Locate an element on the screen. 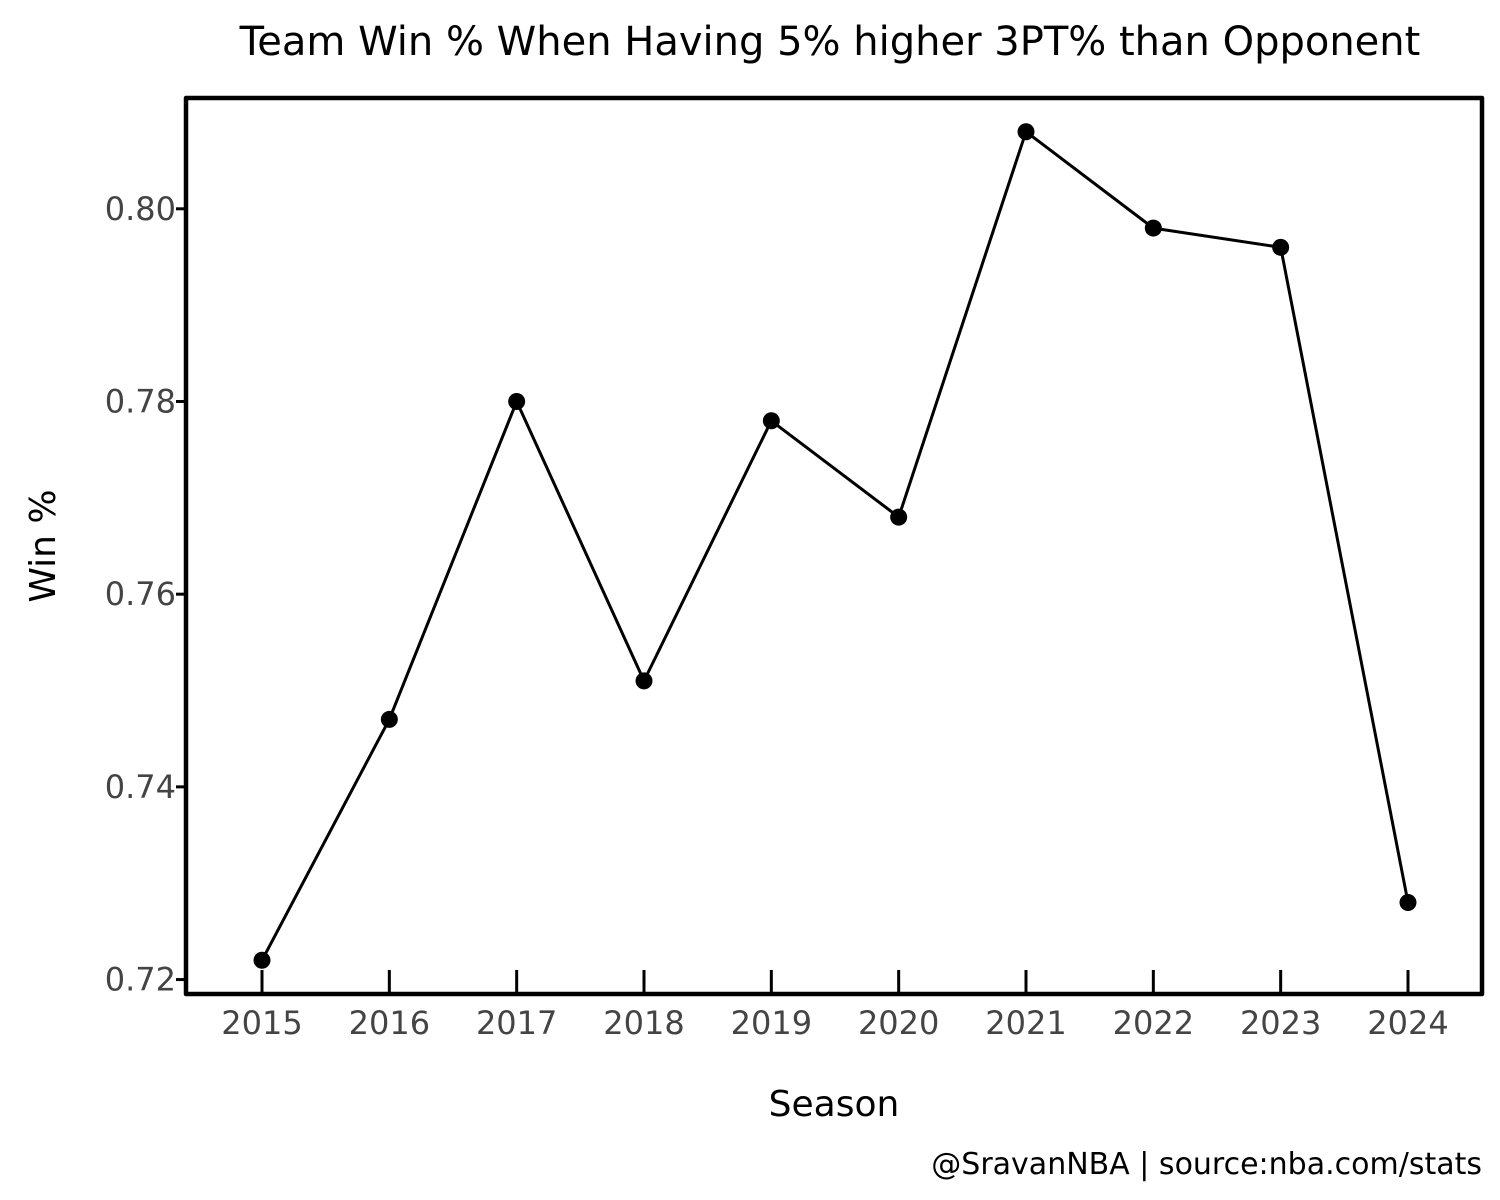 The height and width of the screenshot is (1200, 1500). y-axis: 0.72 0.74 0.76 0.78 0.80 is located at coordinates (146, 594).